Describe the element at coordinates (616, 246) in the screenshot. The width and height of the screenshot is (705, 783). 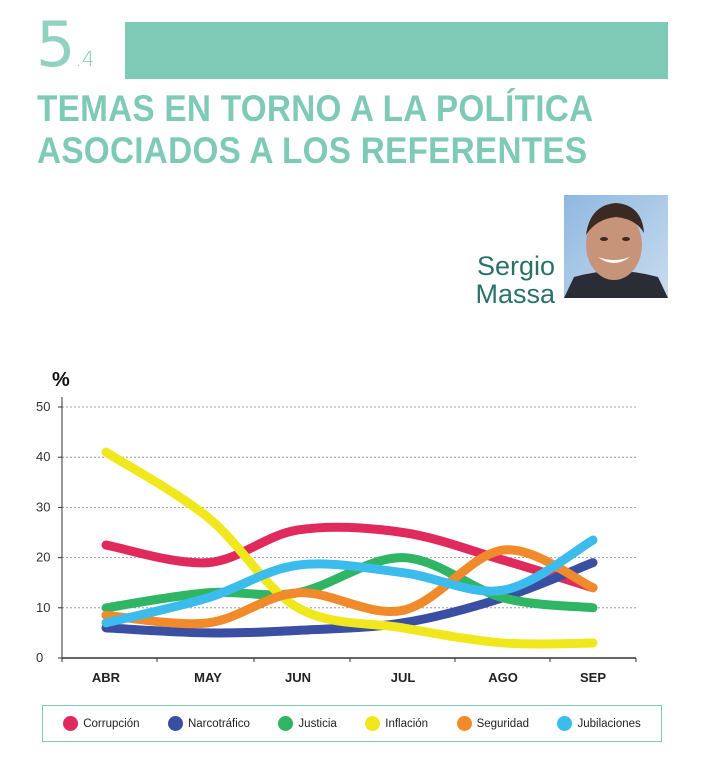
I see `portrait-photo` at that location.